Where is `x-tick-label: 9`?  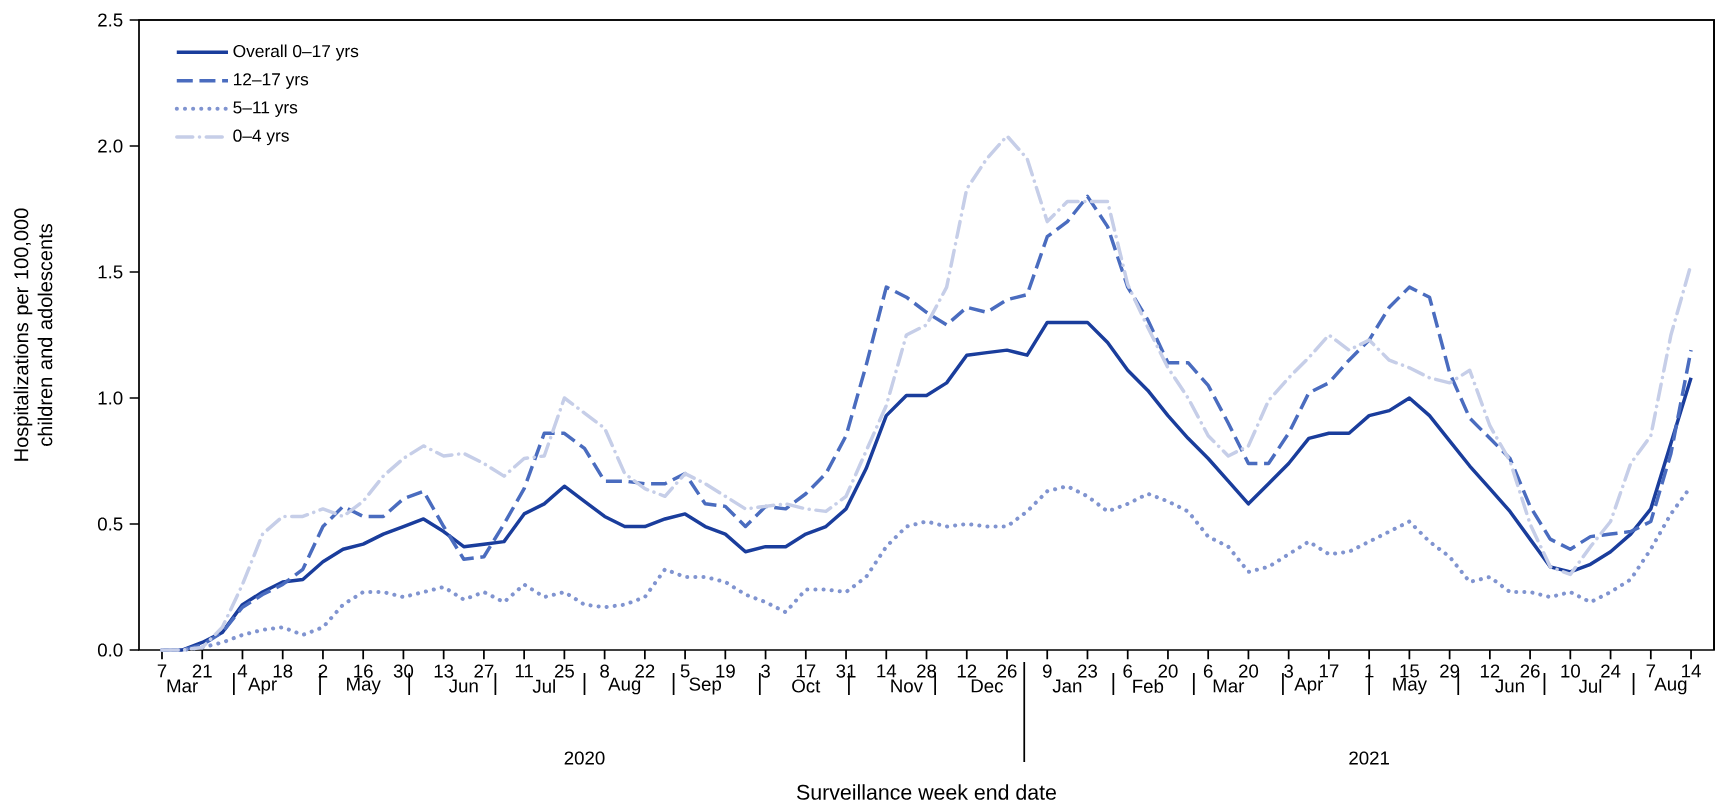
x-tick-label: 9 is located at coordinates (1047, 671).